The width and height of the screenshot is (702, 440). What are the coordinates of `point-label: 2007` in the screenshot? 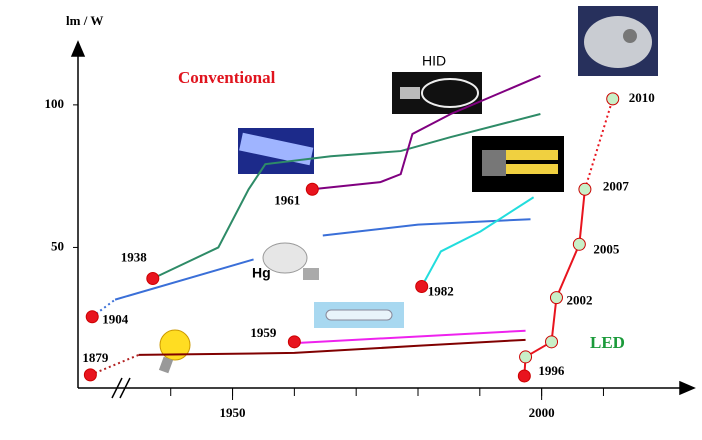 It's located at (616, 185).